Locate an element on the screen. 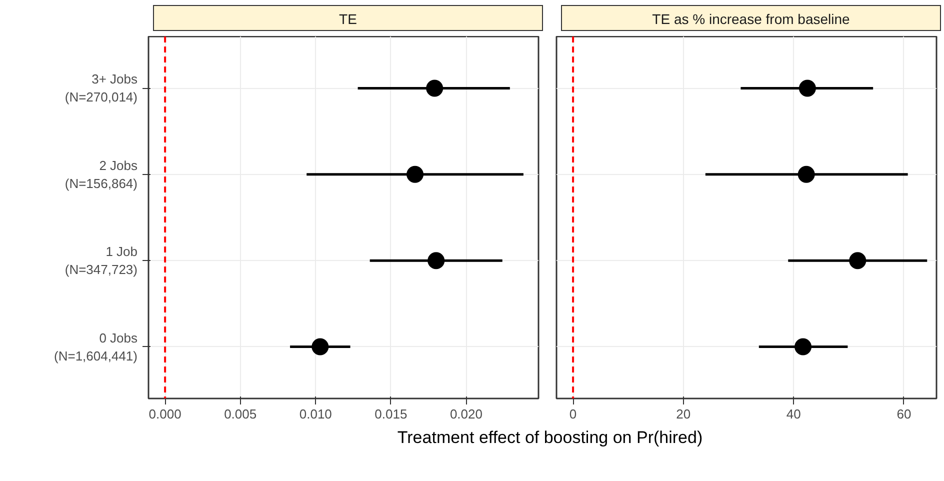  x-tick-label: 0.010 is located at coordinates (315, 414).